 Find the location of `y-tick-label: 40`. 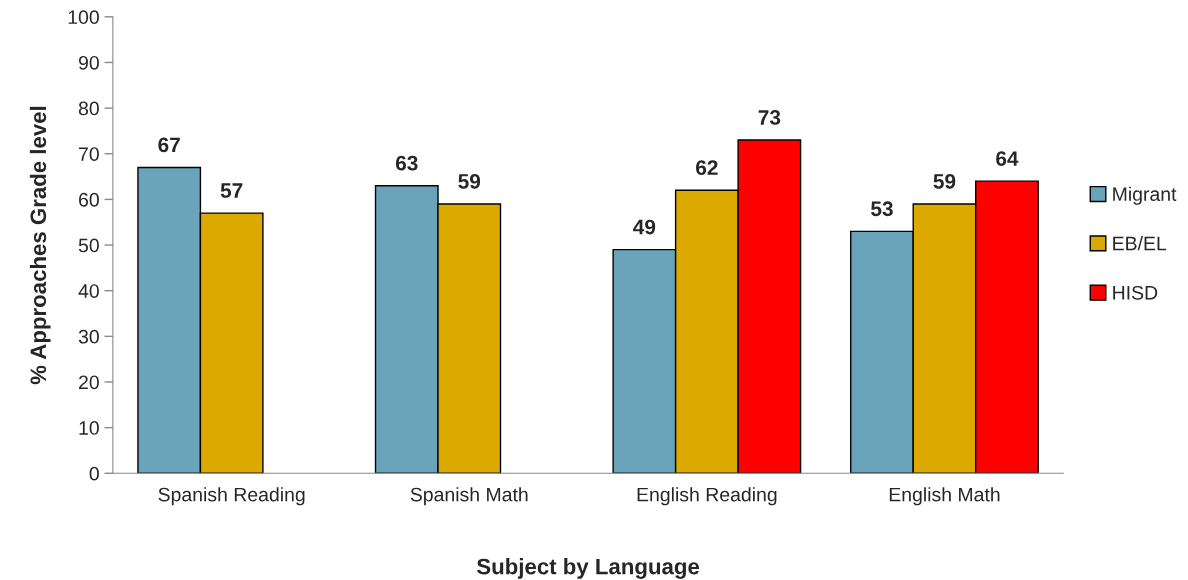

y-tick-label: 40 is located at coordinates (88, 291).